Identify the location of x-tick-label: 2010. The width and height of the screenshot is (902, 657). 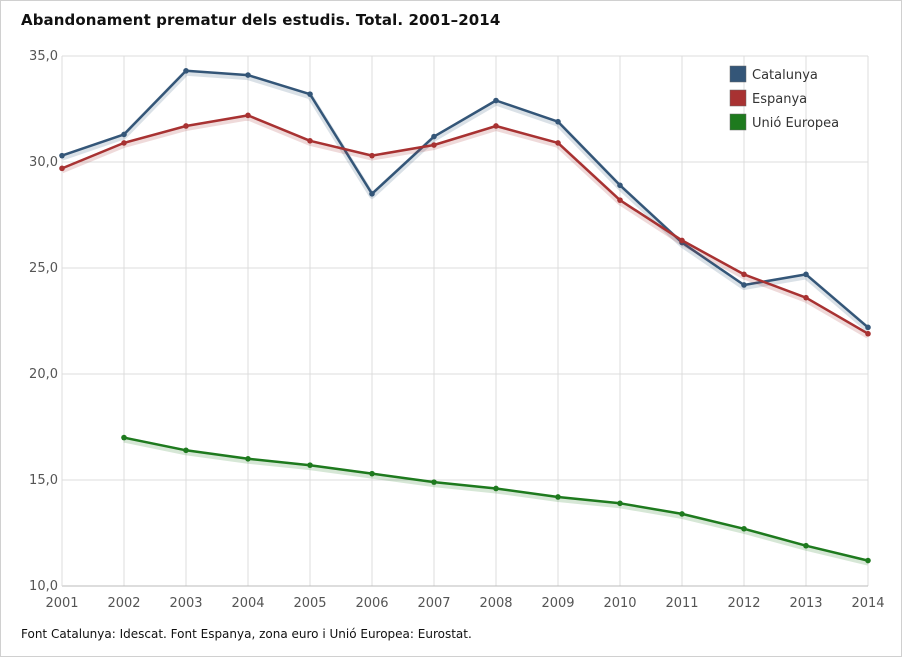
(619, 603).